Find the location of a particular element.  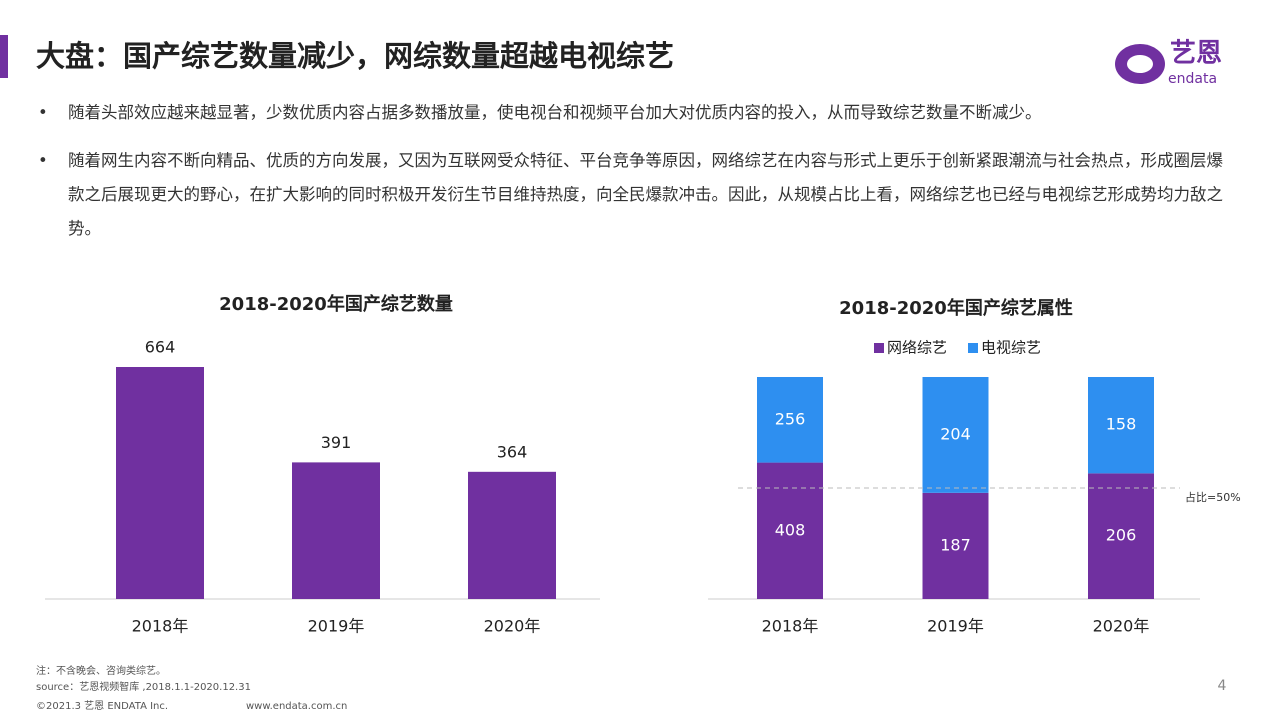

legend-label: 网络综艺 is located at coordinates (917, 348).